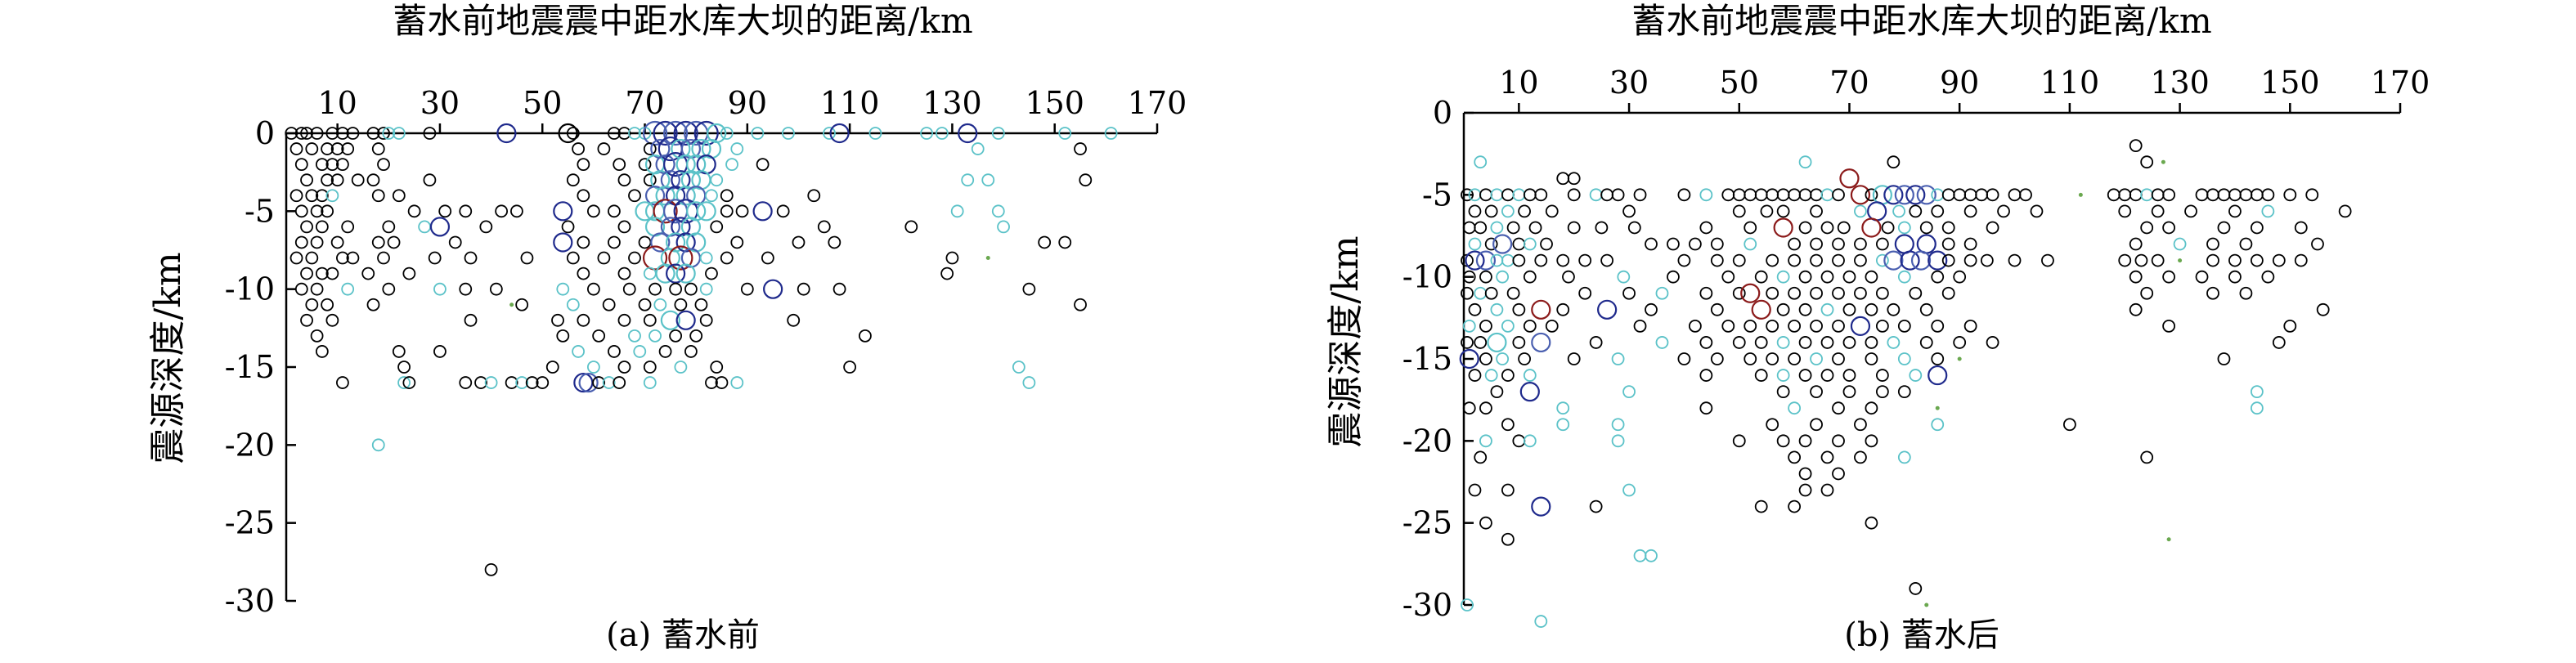  I want to click on y-tick-label: -15, so click(250, 367).